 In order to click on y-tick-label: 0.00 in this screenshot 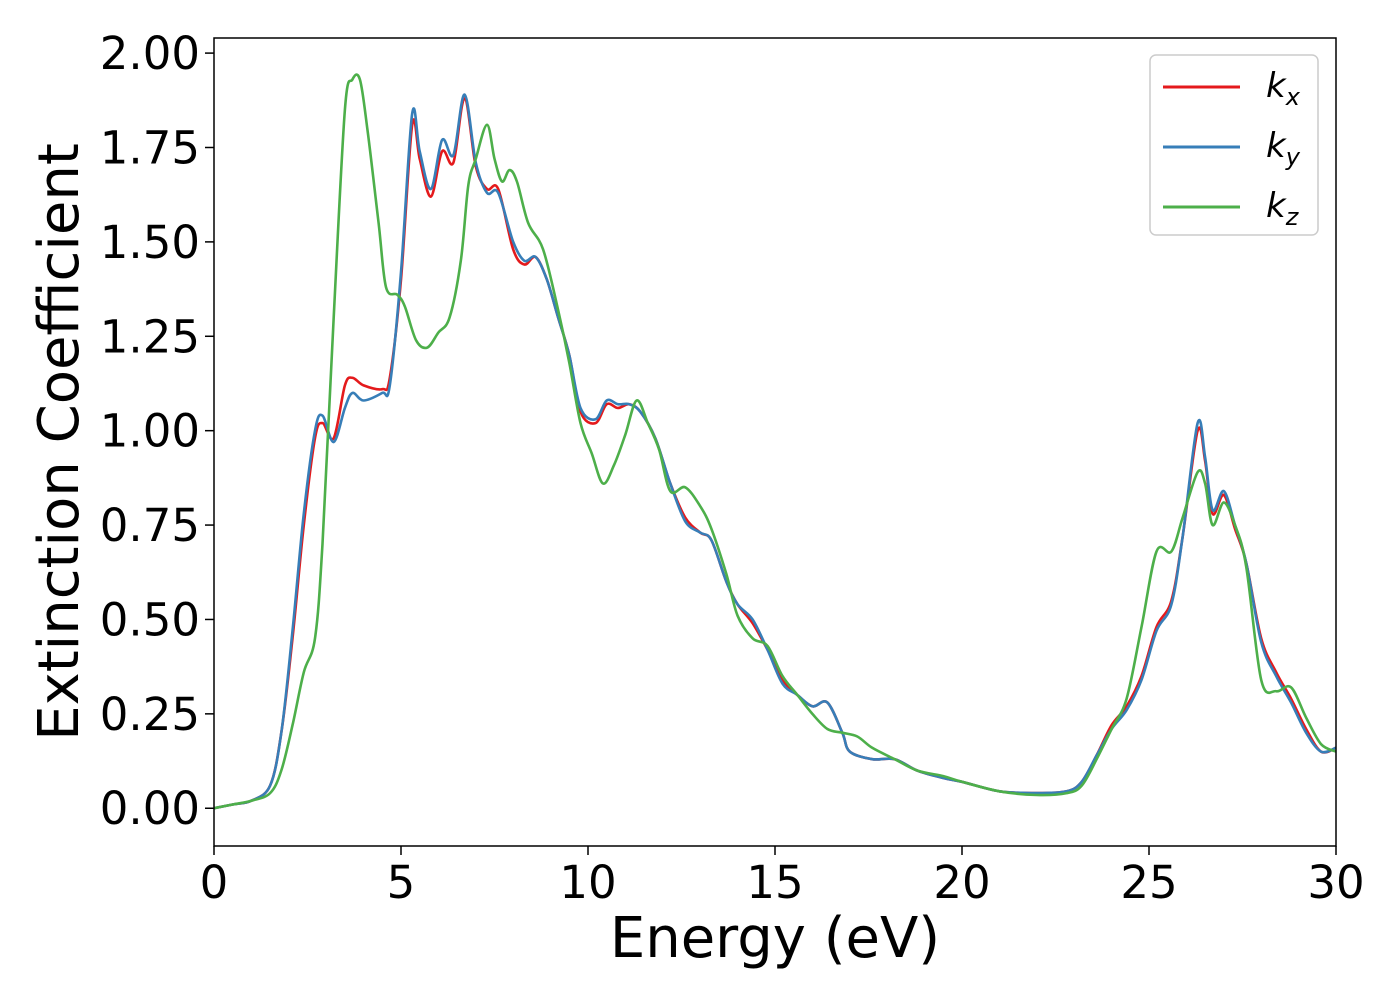, I will do `click(150, 808)`.